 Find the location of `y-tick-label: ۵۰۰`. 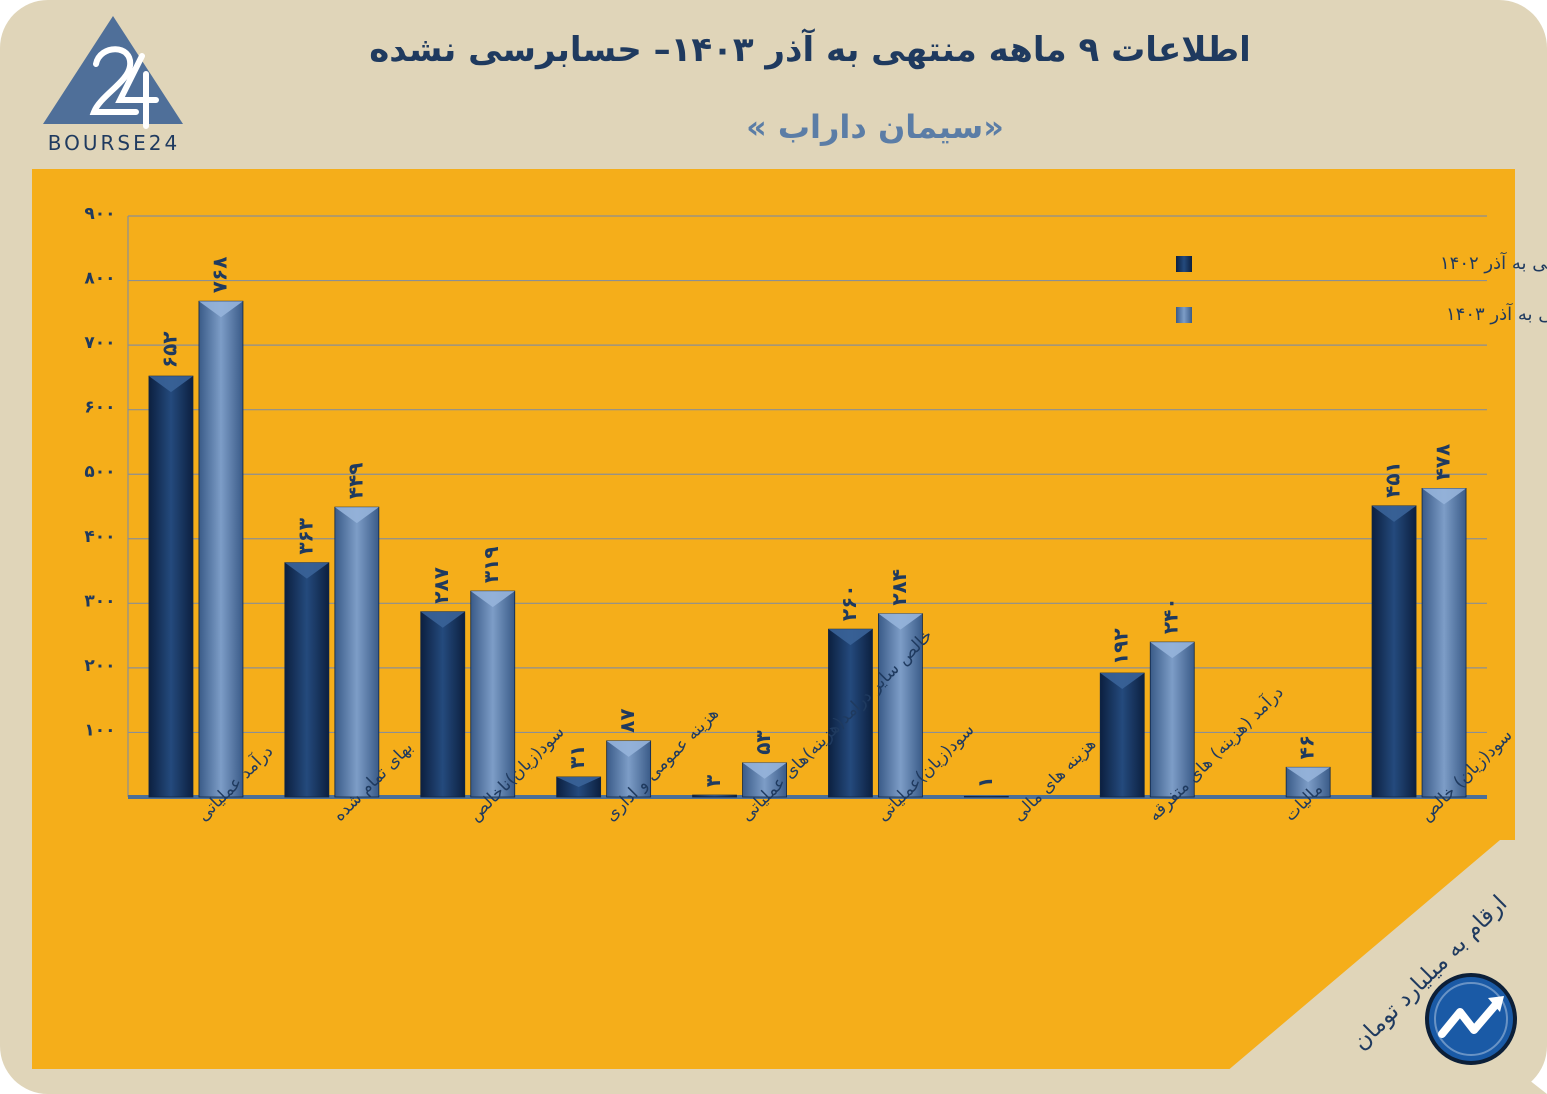

y-tick-label: ۵۰۰ is located at coordinates (99, 472).